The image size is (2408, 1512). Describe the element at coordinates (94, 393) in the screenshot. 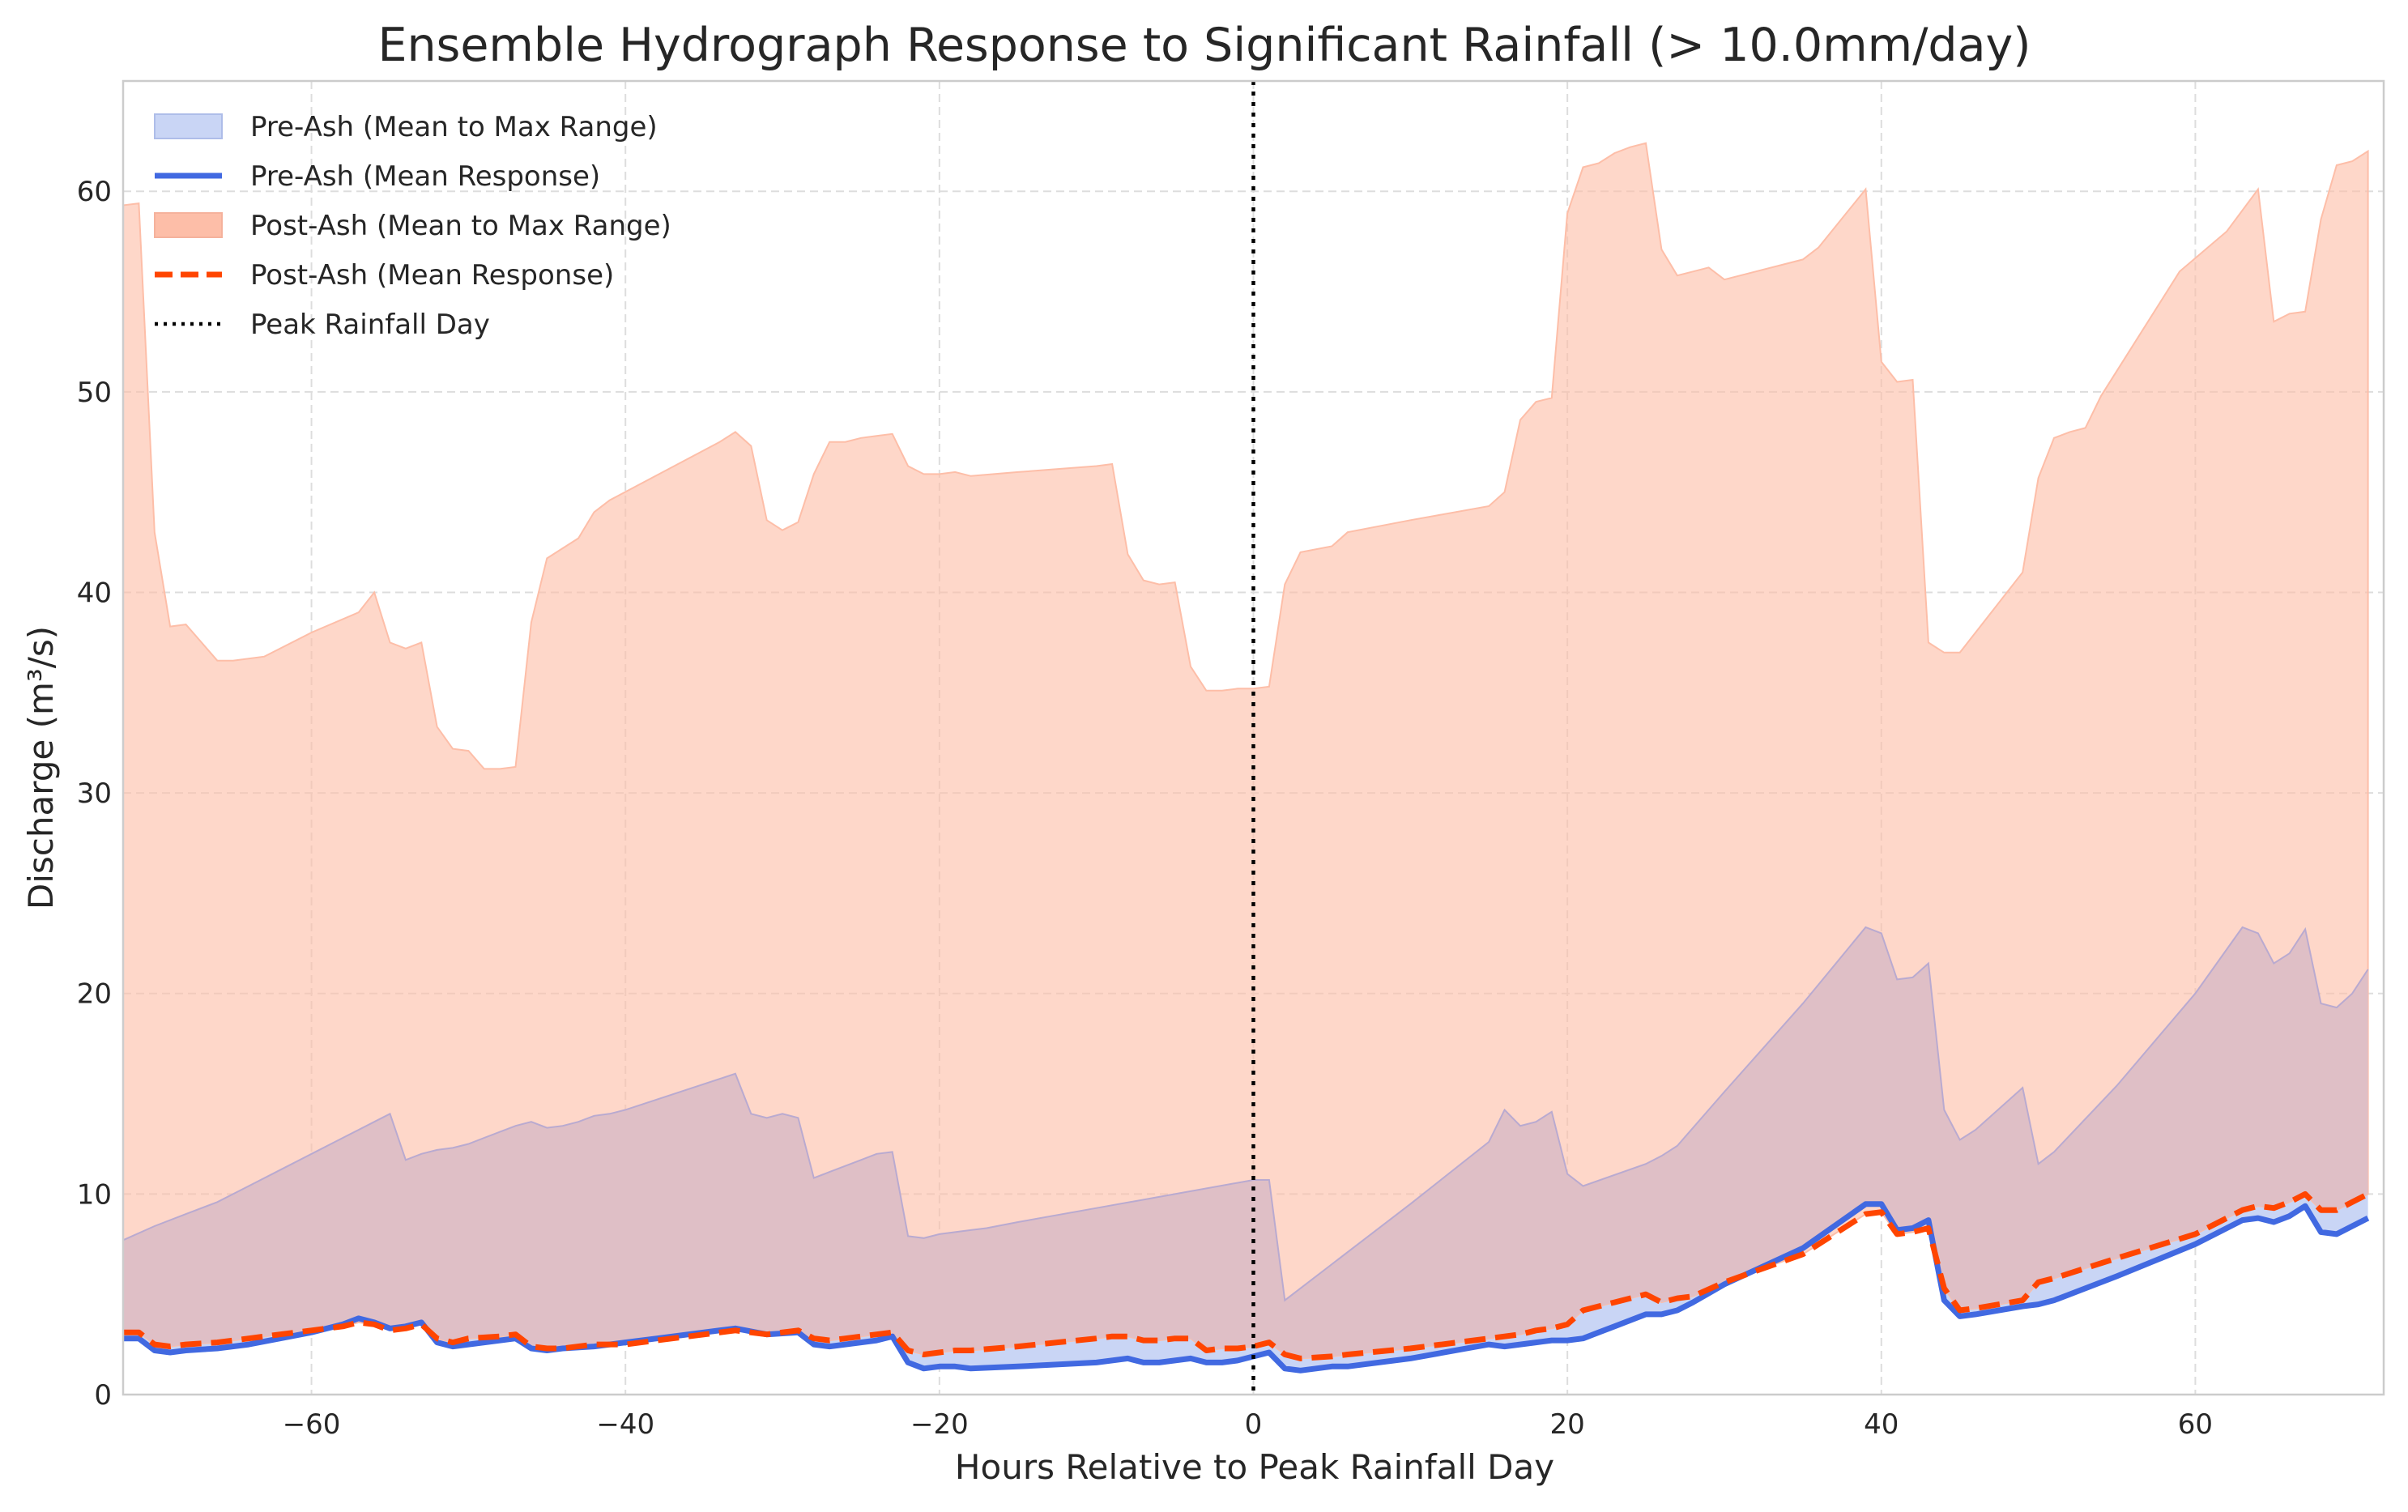

I see `y-tick-label: 50` at that location.